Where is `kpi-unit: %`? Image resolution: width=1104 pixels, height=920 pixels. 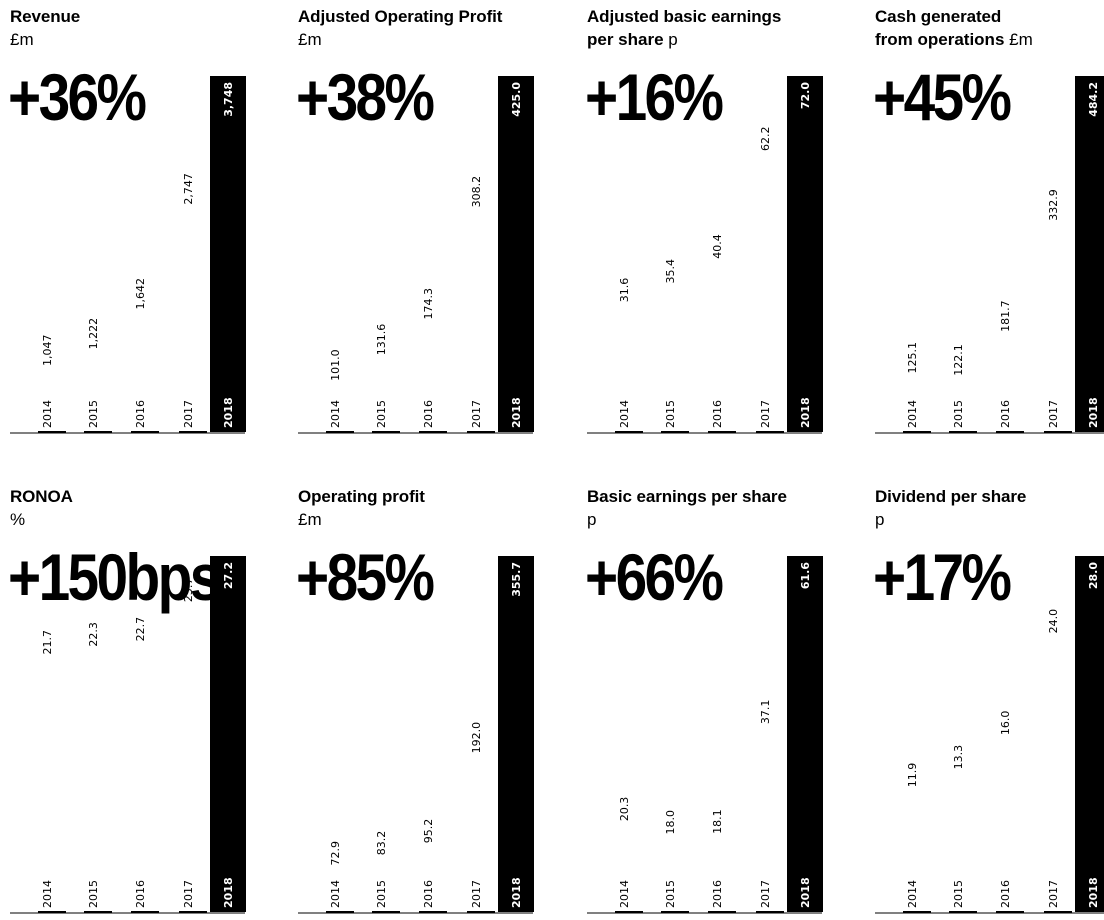 kpi-unit: % is located at coordinates (18, 519).